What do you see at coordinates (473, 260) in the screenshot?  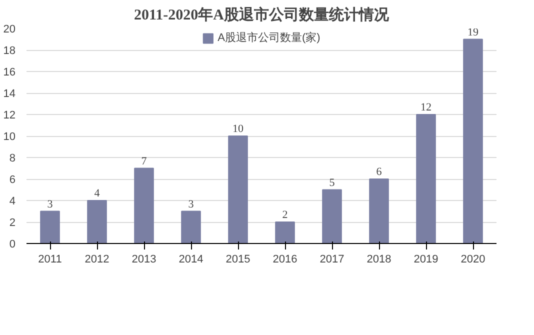 I see `x-tick-label: 2020` at bounding box center [473, 260].